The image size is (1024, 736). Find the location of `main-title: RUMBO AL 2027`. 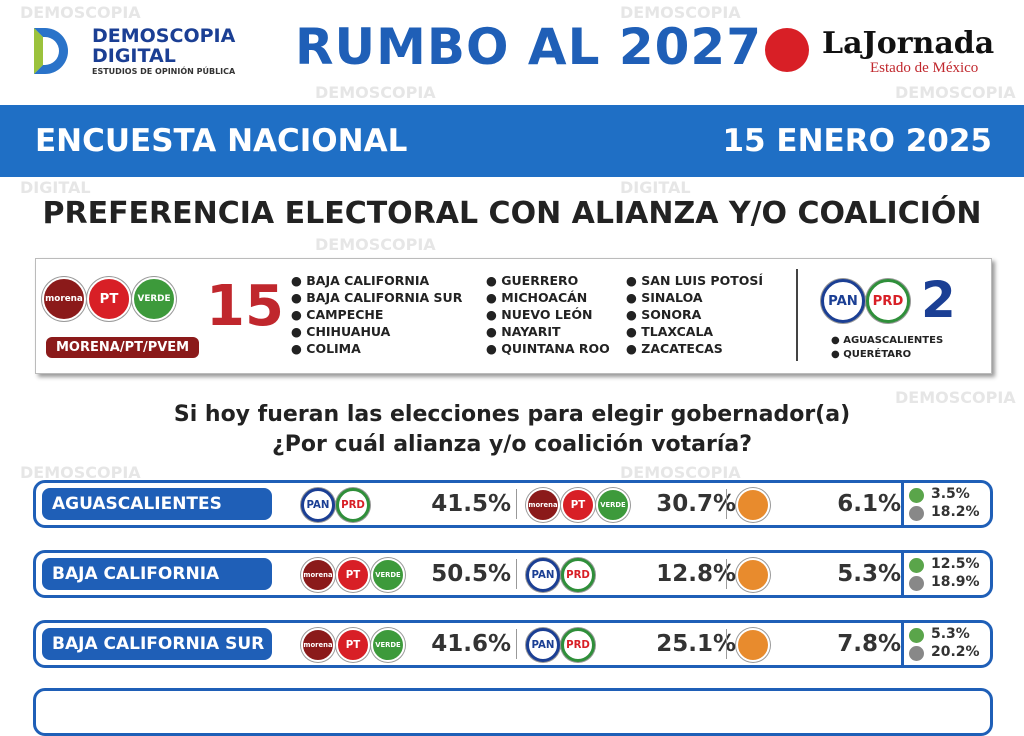

main-title: RUMBO AL 2027 is located at coordinates (529, 47).